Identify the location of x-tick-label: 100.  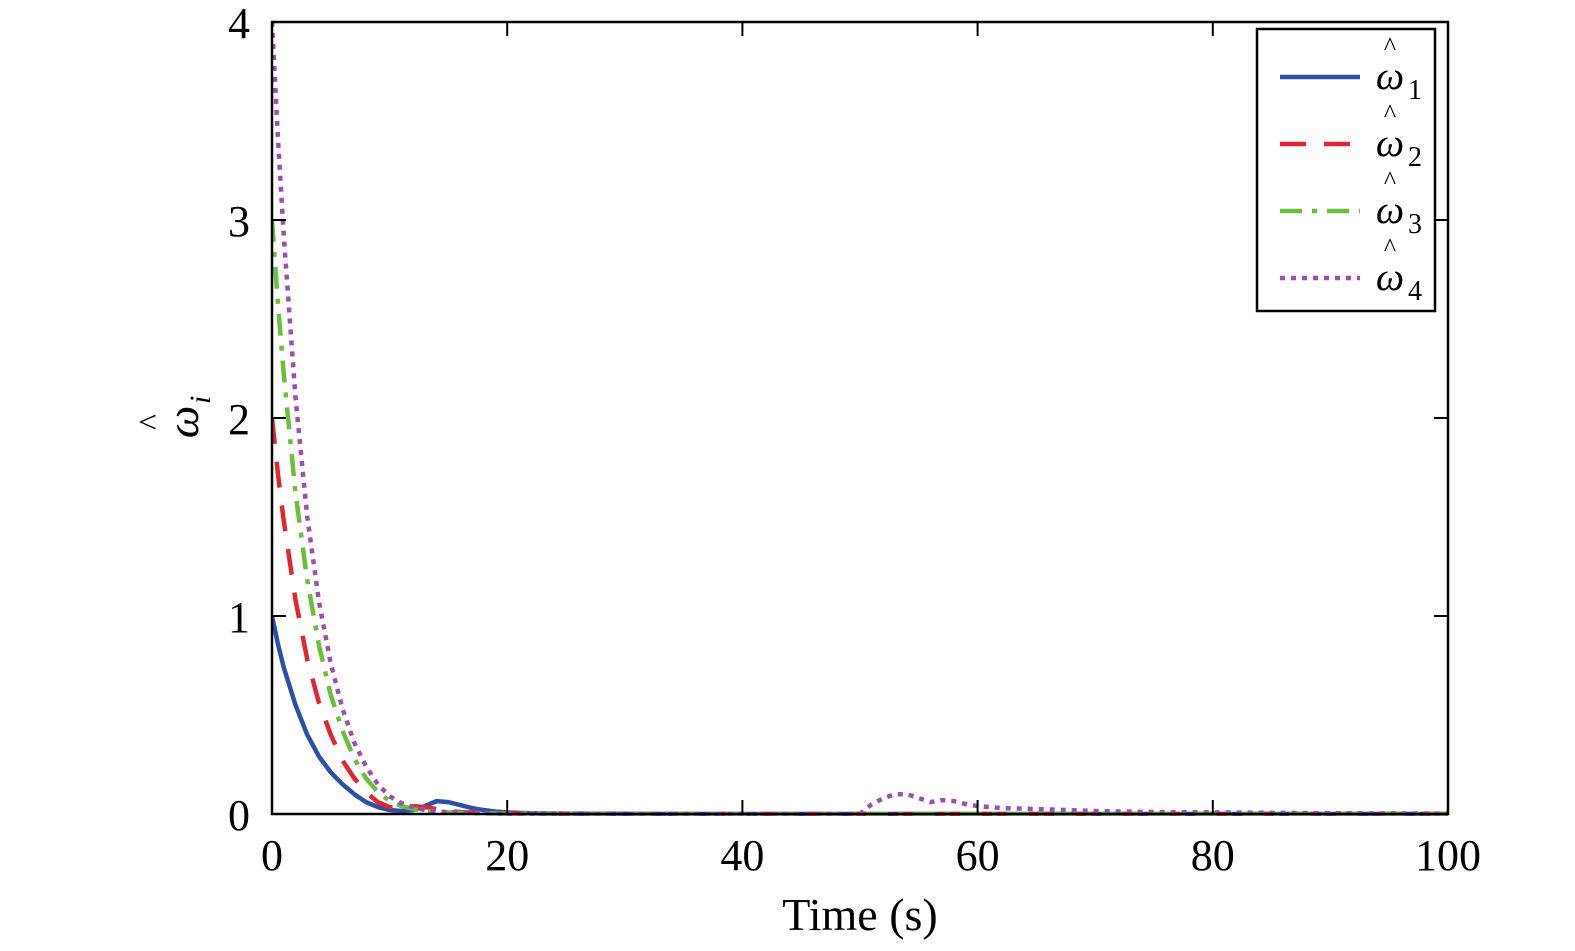
(1448, 855).